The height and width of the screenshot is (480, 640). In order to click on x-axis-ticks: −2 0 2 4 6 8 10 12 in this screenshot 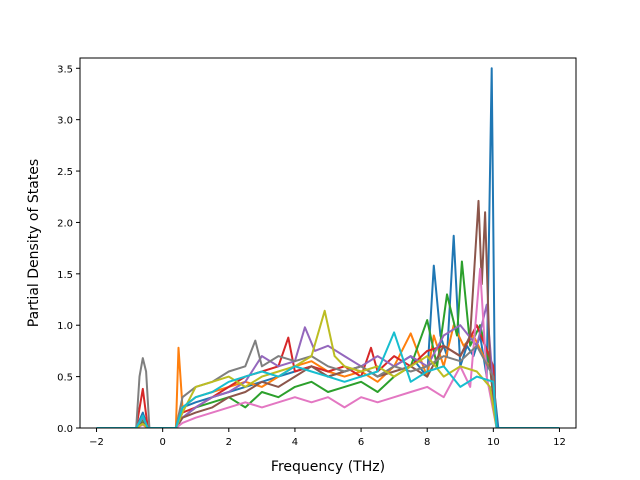, I will do `click(327, 438)`.